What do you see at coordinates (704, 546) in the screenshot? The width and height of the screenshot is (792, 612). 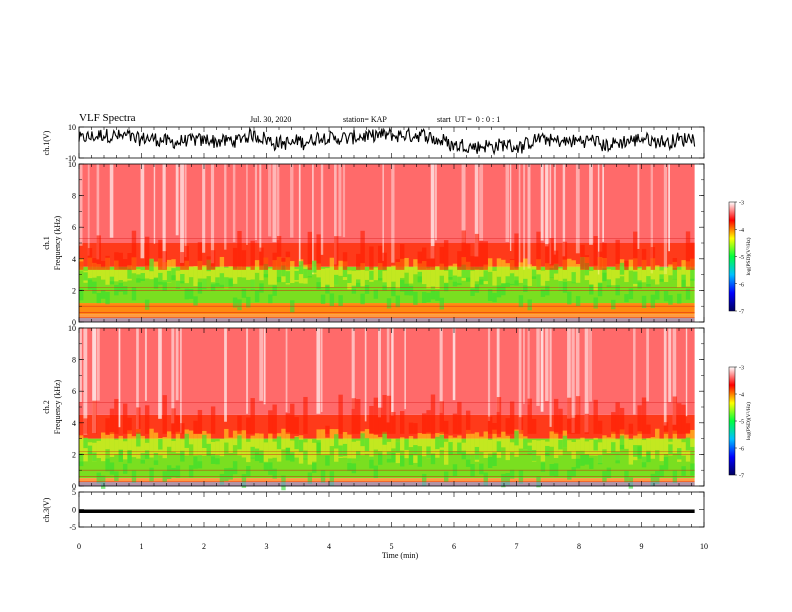 I see `x-tick-label: 10` at bounding box center [704, 546].